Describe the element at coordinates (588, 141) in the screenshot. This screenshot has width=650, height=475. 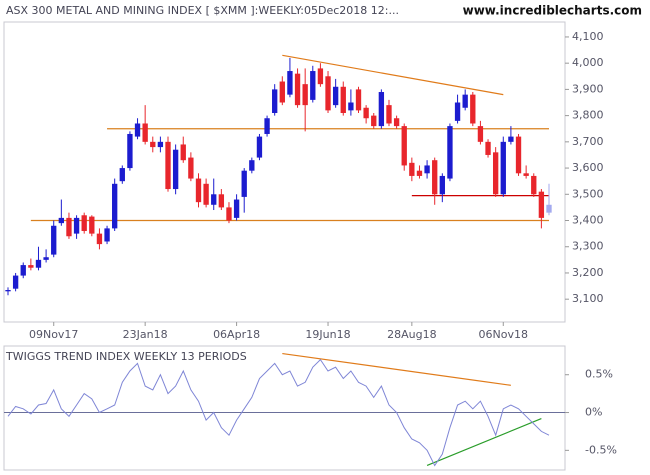
I see `y-tick-label: 3,700` at that location.